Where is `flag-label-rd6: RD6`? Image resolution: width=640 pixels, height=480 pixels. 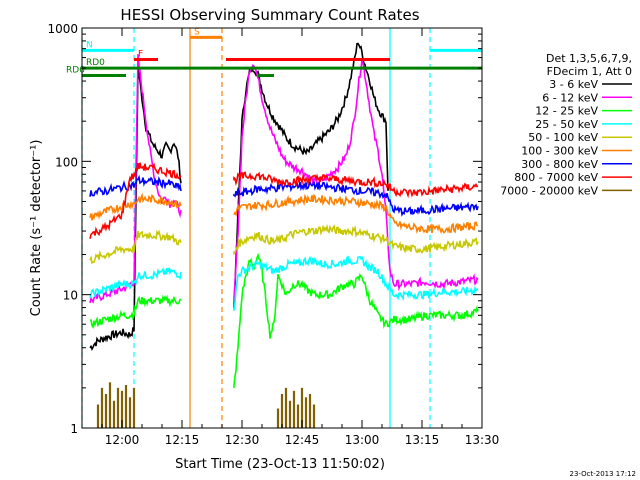 flag-label-rd6: RD6 is located at coordinates (75, 71).